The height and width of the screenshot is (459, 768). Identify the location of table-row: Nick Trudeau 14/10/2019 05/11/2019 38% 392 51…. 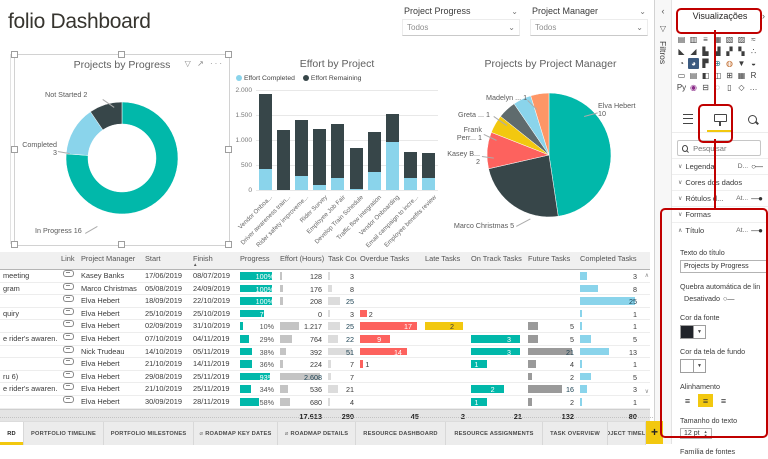
(325, 352).